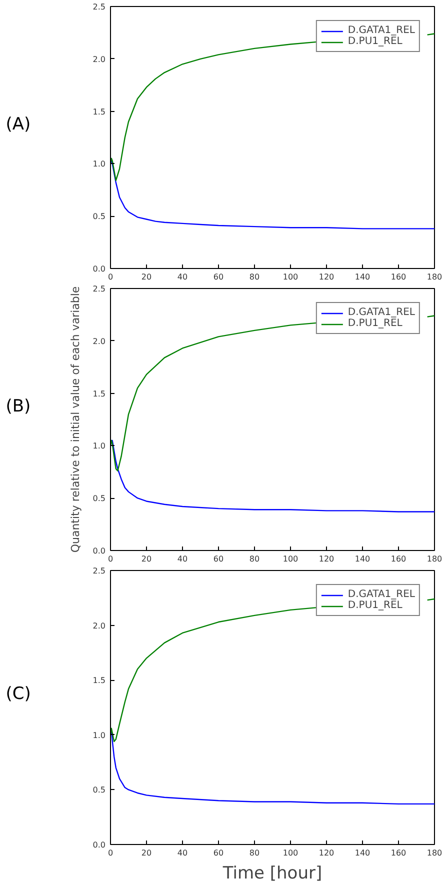 The image size is (443, 895). I want to click on text: (A), so click(18, 124).